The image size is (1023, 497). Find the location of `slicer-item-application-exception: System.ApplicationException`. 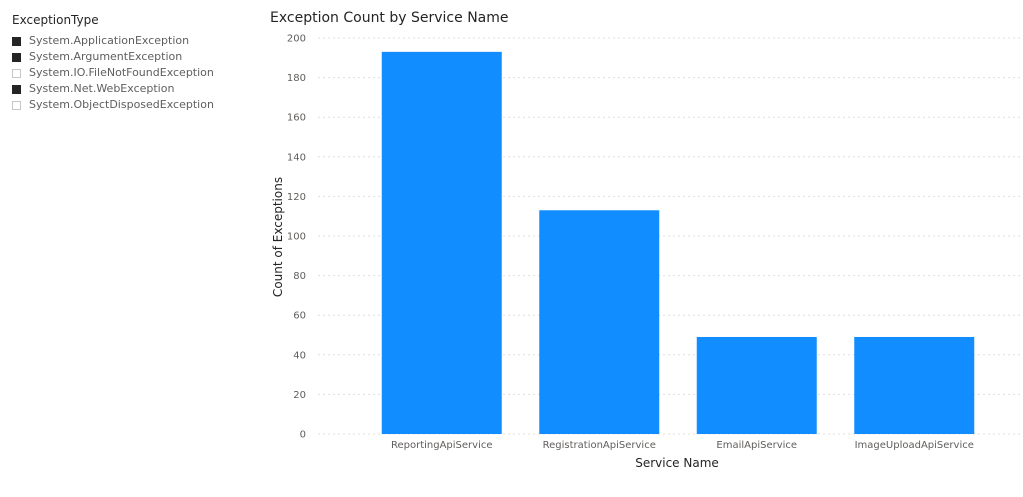

slicer-item-application-exception: System.ApplicationException is located at coordinates (127, 41).